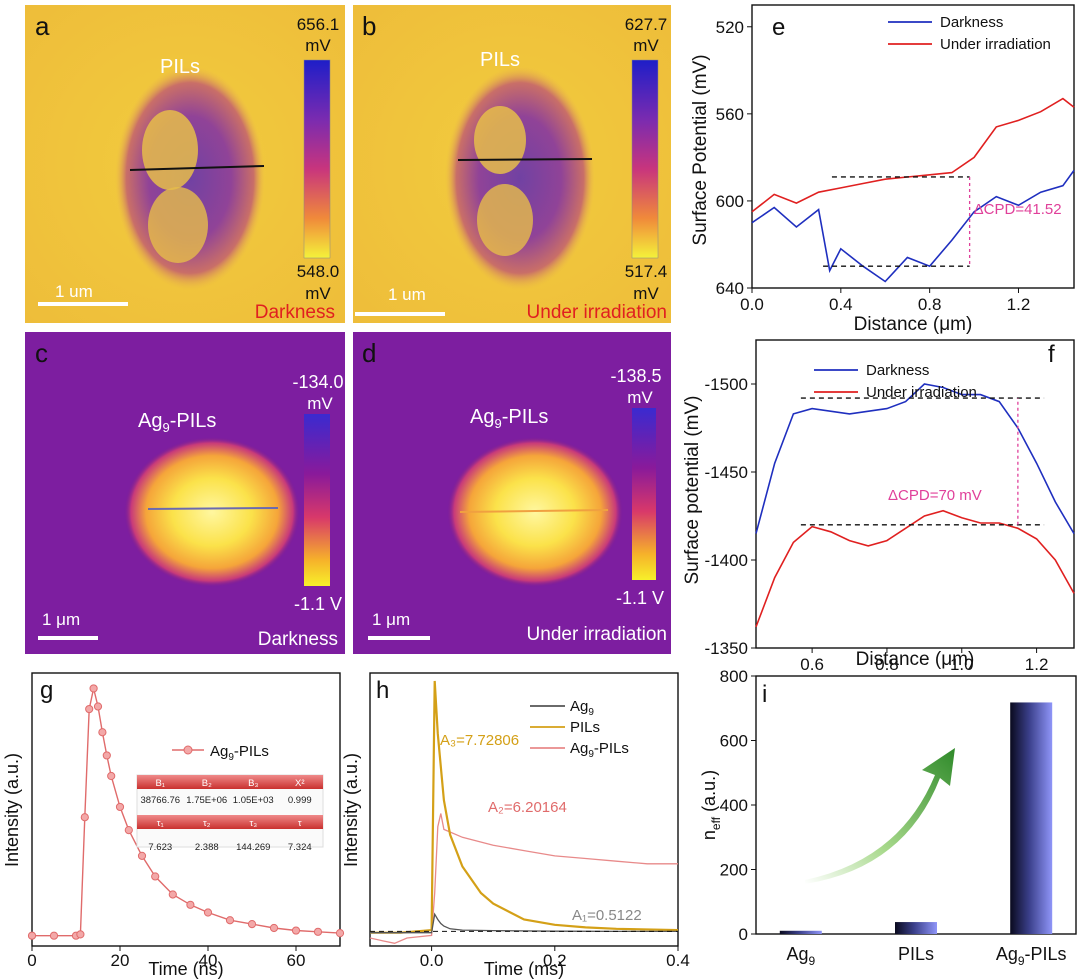 The width and height of the screenshot is (1080, 980). Describe the element at coordinates (391, 619) in the screenshot. I see `scalebar-label-d: 1 μm` at that location.